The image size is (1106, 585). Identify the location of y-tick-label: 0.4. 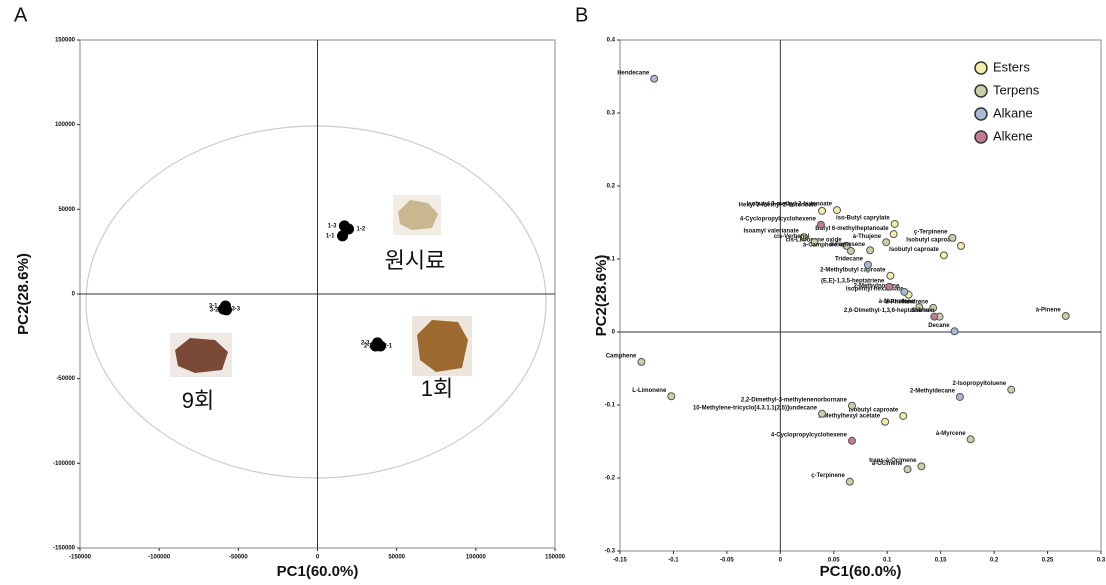
(611, 41).